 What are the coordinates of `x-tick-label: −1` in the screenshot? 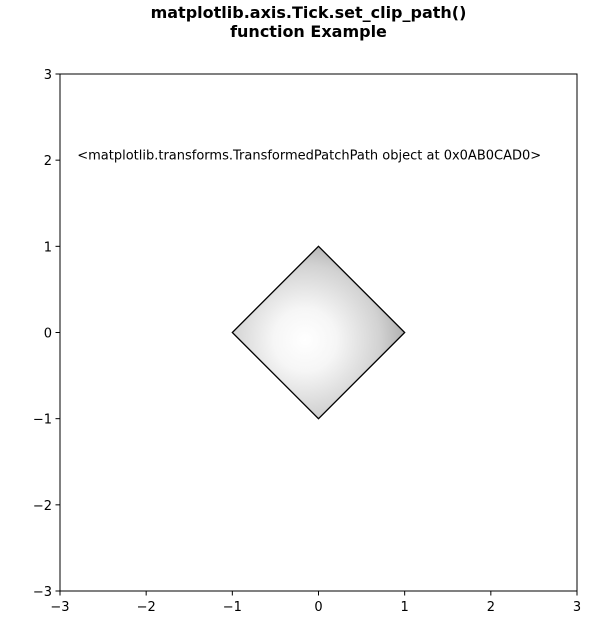 It's located at (232, 607).